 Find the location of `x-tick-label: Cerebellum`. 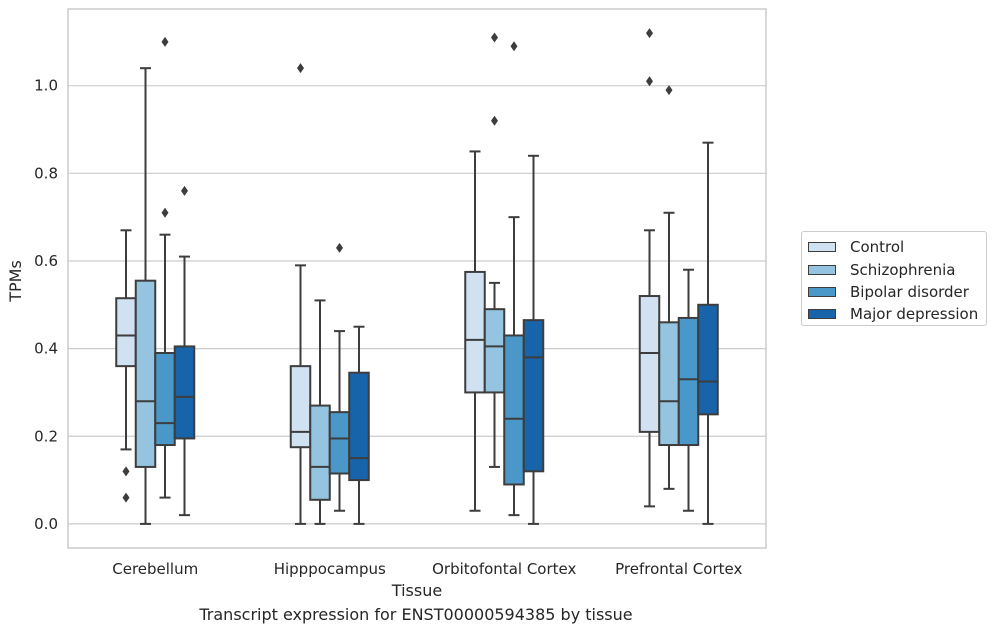

x-tick-label: Cerebellum is located at coordinates (155, 569).